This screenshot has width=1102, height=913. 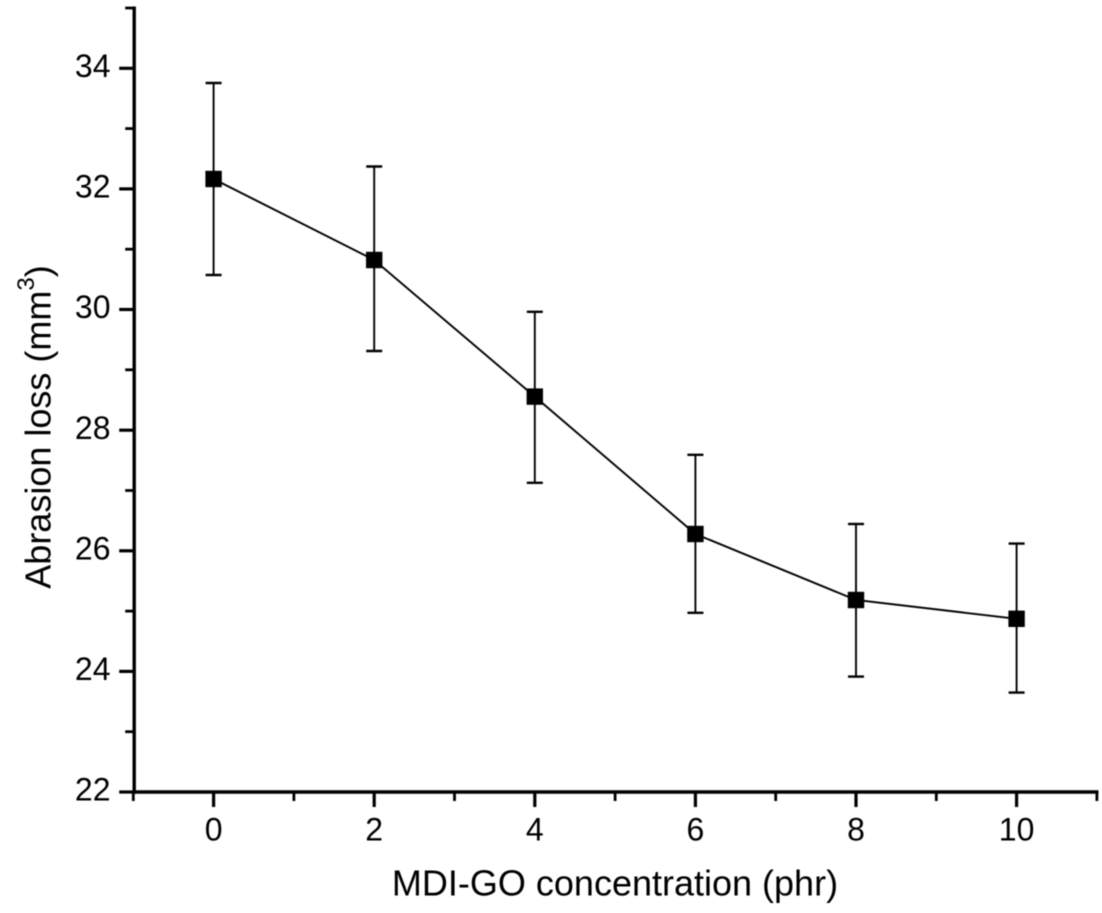 I want to click on svg-text: 28, so click(x=93, y=428).